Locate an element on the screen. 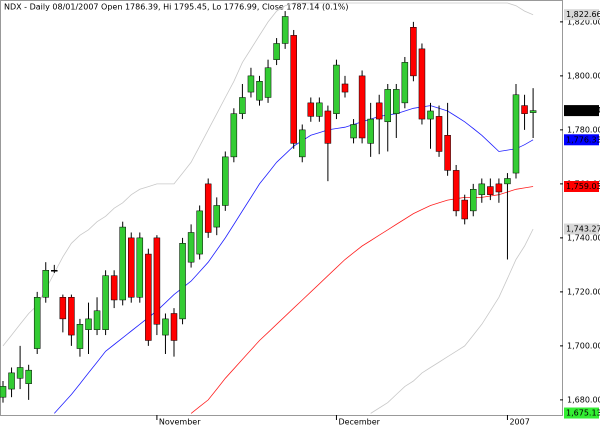 This screenshot has height=427, width=600. y-tick-label: 1,820.00 is located at coordinates (583, 21).